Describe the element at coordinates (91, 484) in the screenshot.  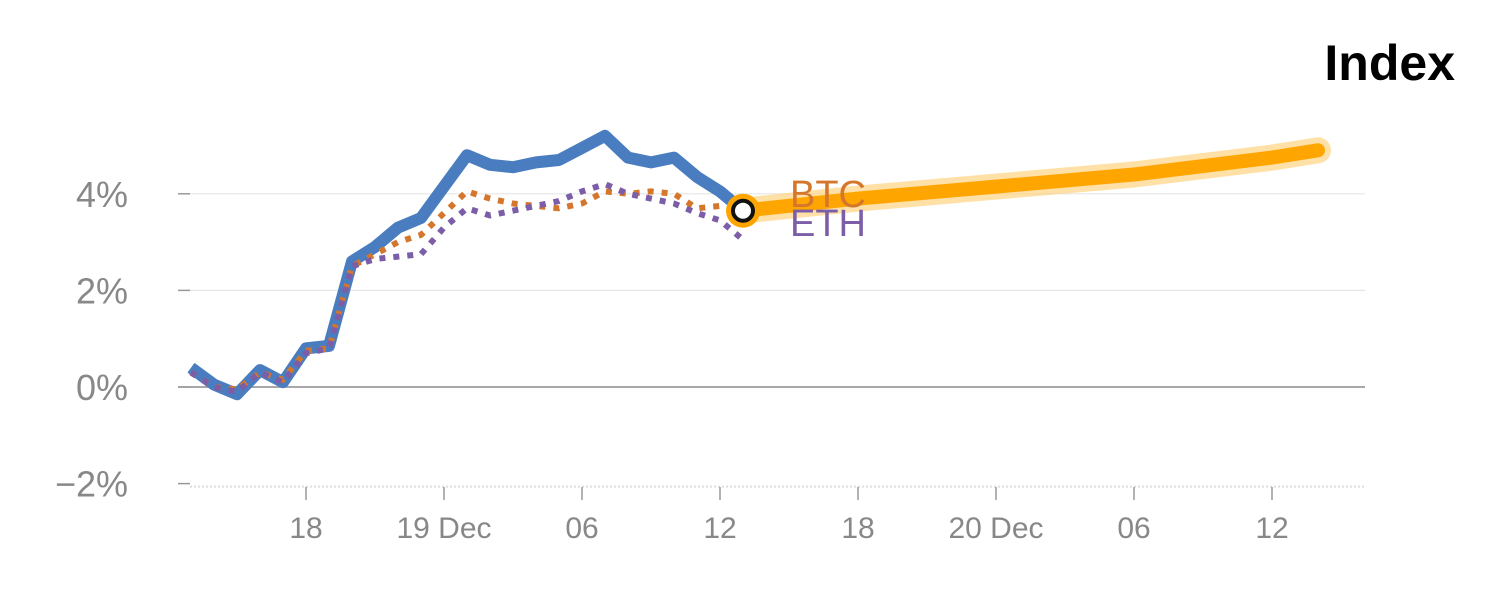
I see `y-tick-label: −2%` at that location.